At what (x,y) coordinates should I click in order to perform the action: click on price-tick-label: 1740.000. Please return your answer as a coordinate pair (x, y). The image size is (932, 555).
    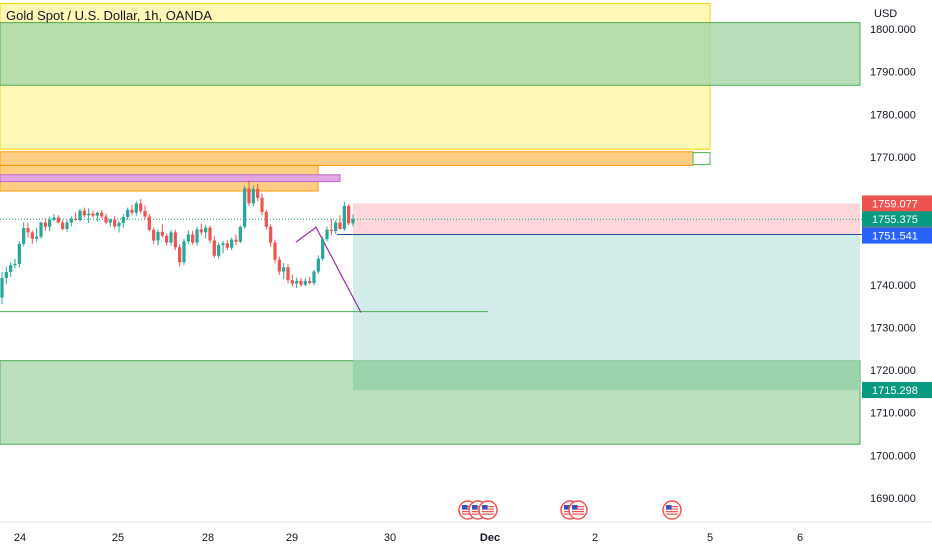
    Looking at the image, I should click on (893, 286).